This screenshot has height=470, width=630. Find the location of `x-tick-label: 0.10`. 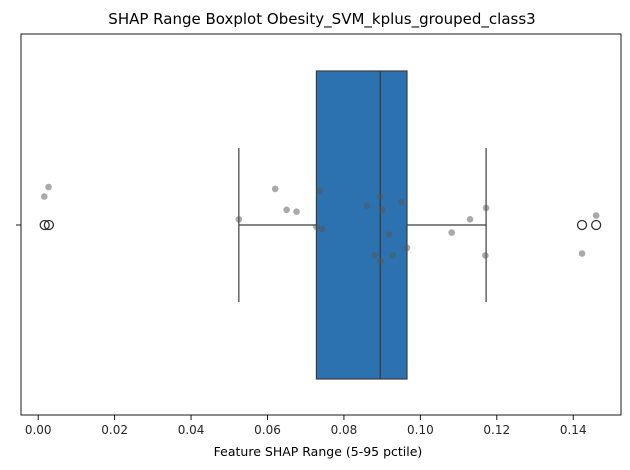

x-tick-label: 0.10 is located at coordinates (420, 430).